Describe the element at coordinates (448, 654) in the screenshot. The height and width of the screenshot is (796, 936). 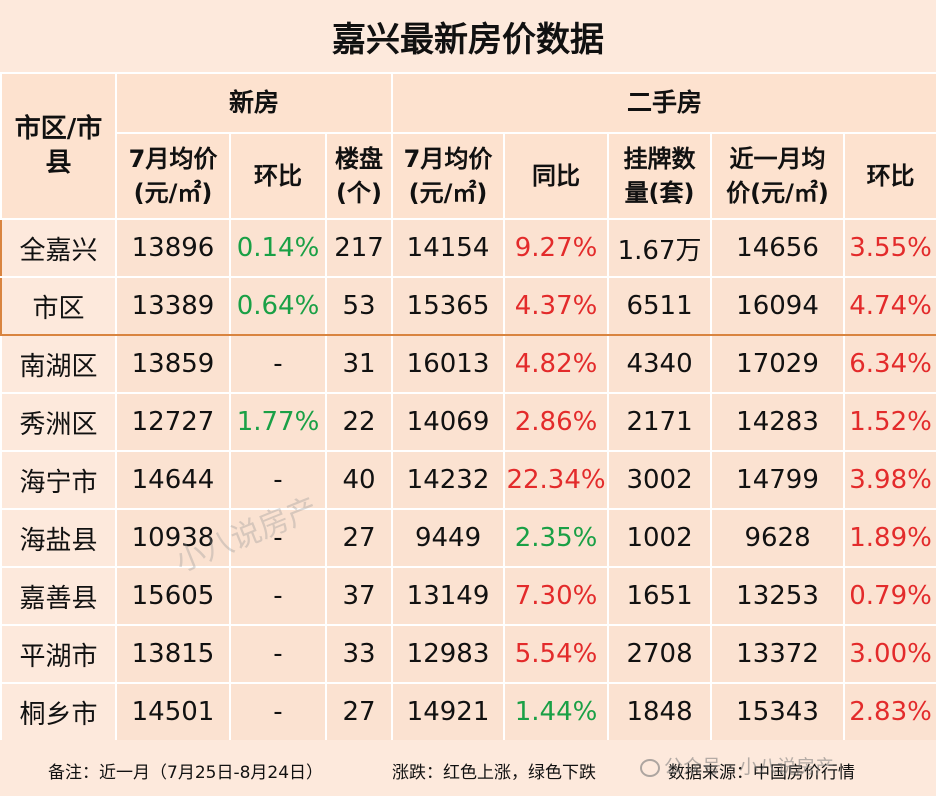
I see `cell-sh-price: 12983` at that location.